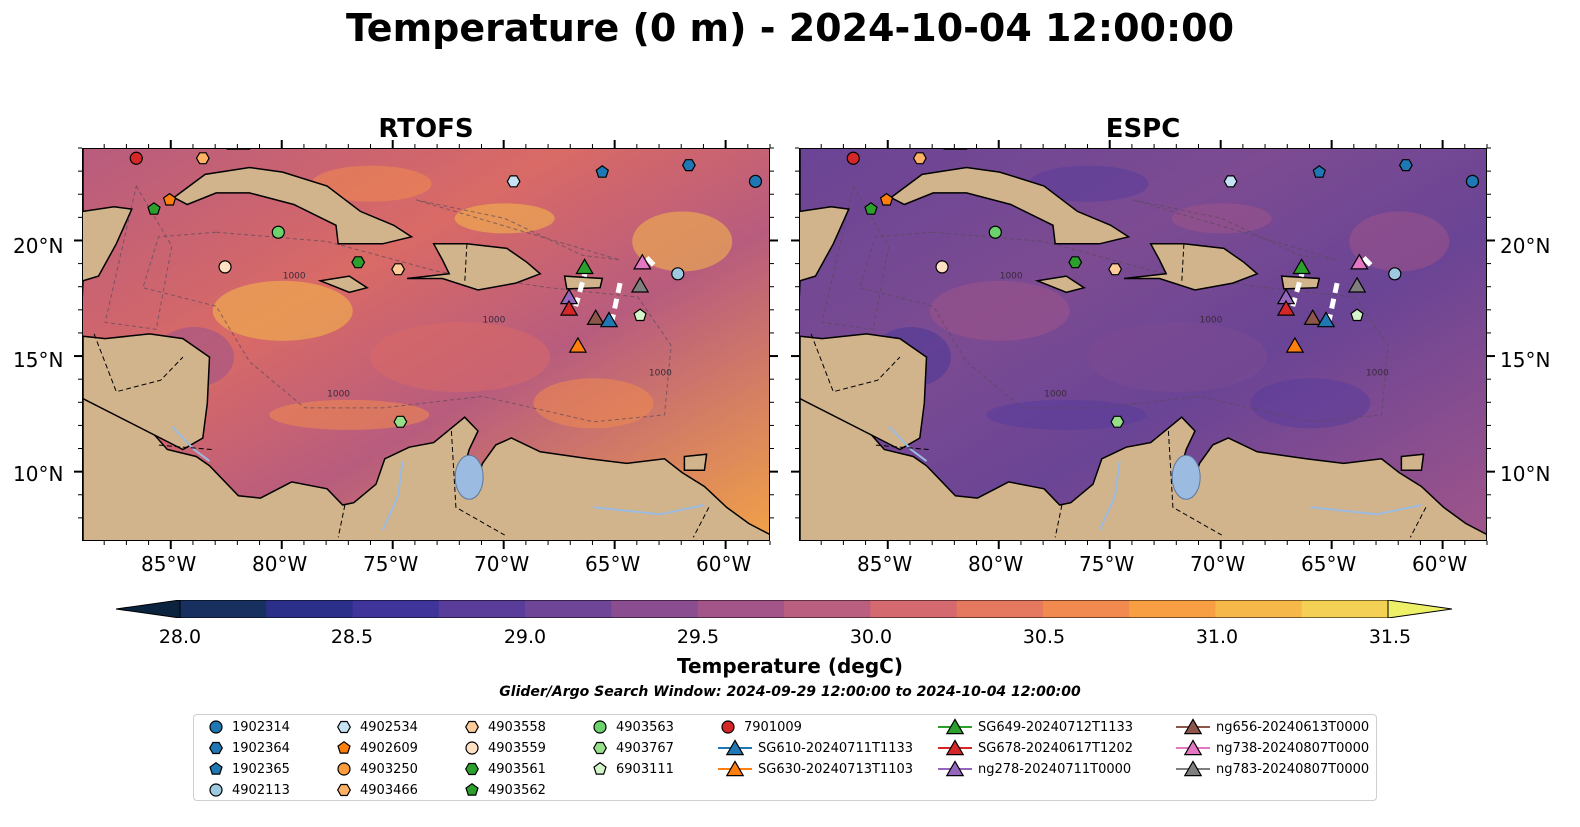 This screenshot has width=1580, height=827. Describe the element at coordinates (280, 564) in the screenshot. I see `lon-tick-label: 80°W` at that location.